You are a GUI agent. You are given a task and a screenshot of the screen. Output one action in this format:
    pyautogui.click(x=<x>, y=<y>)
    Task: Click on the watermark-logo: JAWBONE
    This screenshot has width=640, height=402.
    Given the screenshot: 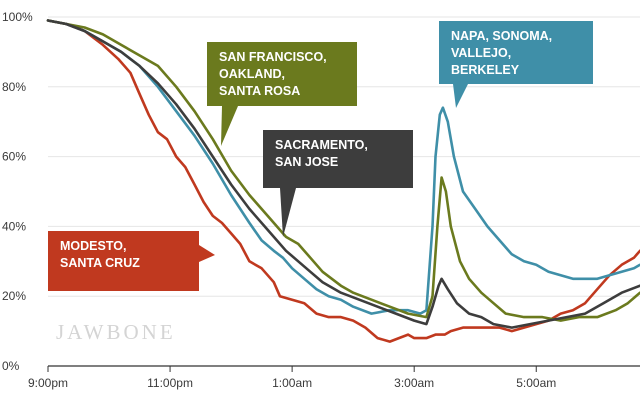 What is the action you would take?
    pyautogui.click(x=116, y=332)
    